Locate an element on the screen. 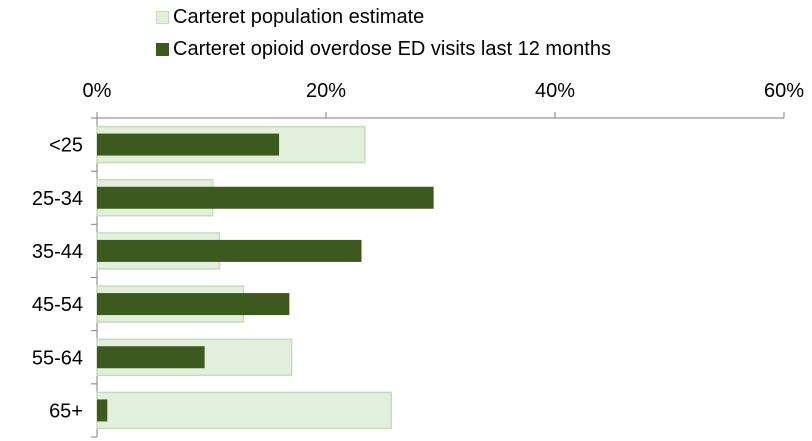  x-axis: 0% 20% 40% 60% is located at coordinates (443, 99).